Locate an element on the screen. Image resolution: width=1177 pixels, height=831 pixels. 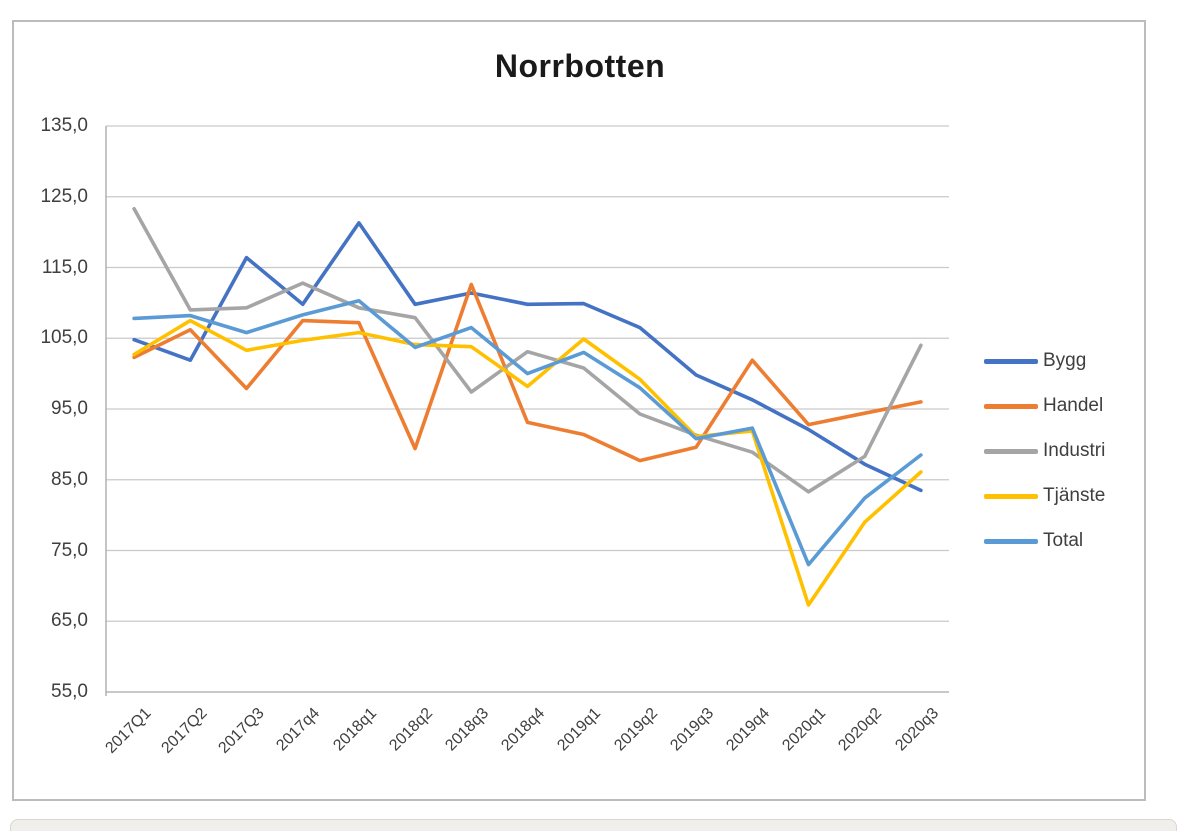
chart-title: Norrbotten is located at coordinates (580, 66).